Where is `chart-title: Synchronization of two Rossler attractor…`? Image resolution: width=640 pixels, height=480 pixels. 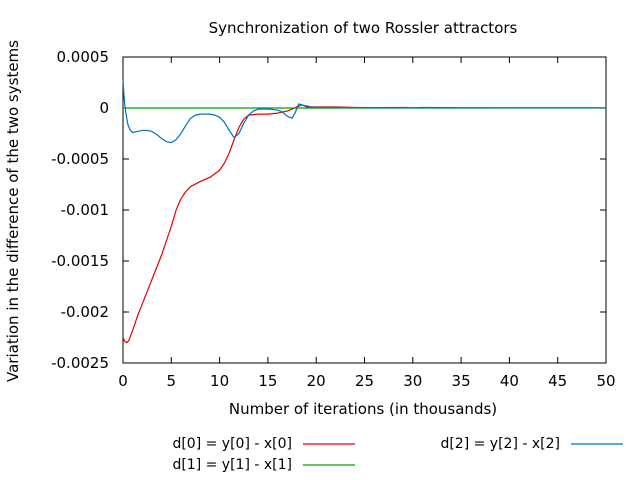 chart-title: Synchronization of two Rossler attractor… is located at coordinates (363, 28).